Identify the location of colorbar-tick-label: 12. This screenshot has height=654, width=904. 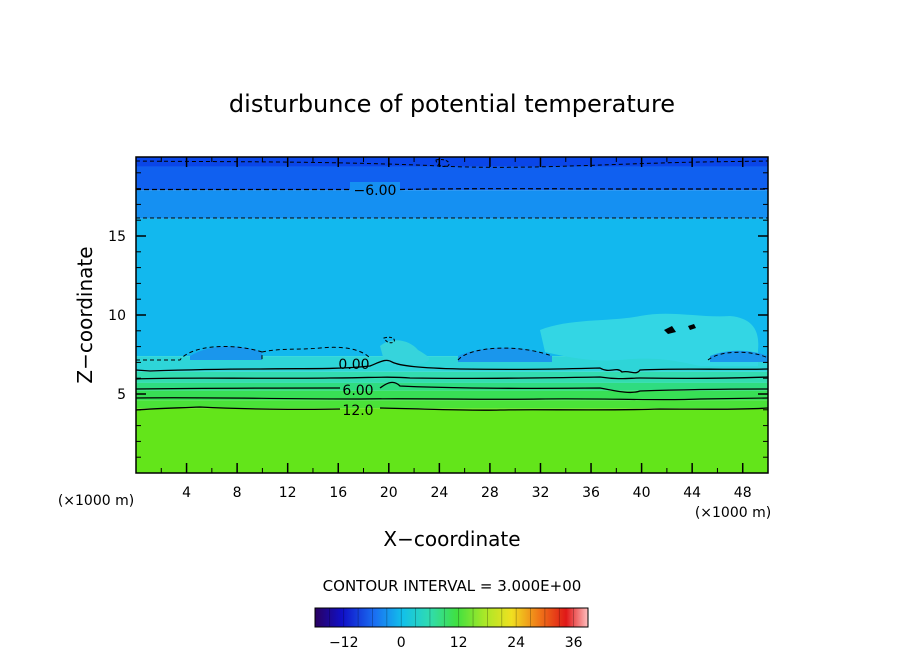
(459, 643).